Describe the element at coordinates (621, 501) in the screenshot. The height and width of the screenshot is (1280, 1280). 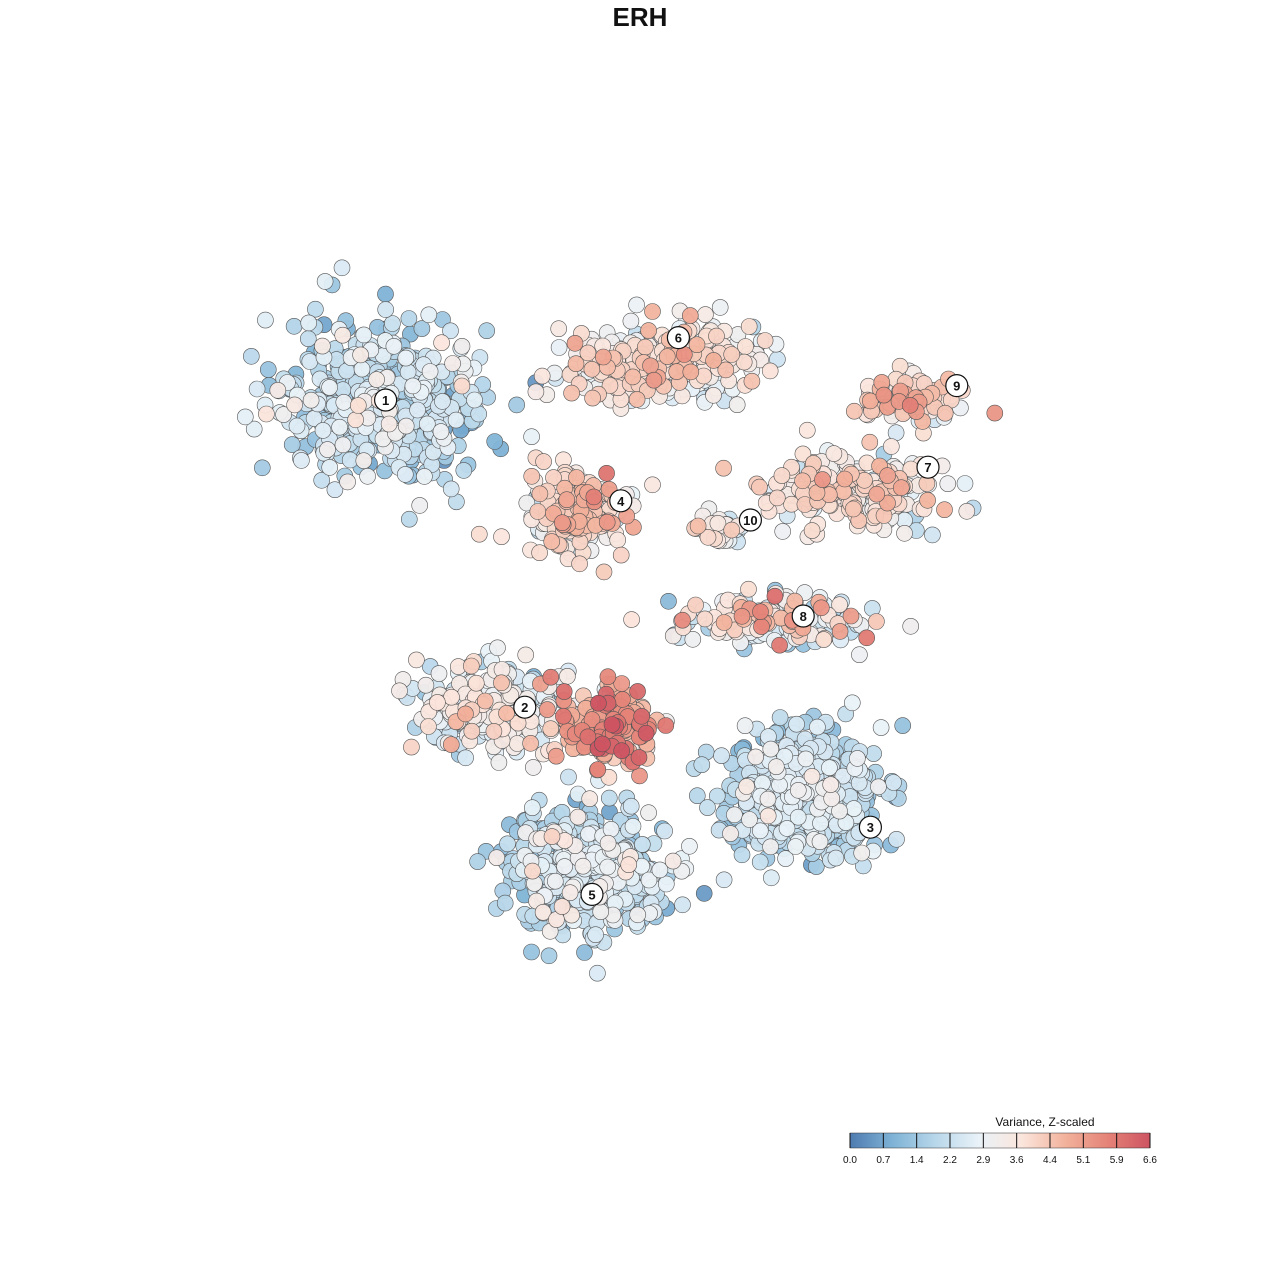
I see `svg-text: 4` at that location.